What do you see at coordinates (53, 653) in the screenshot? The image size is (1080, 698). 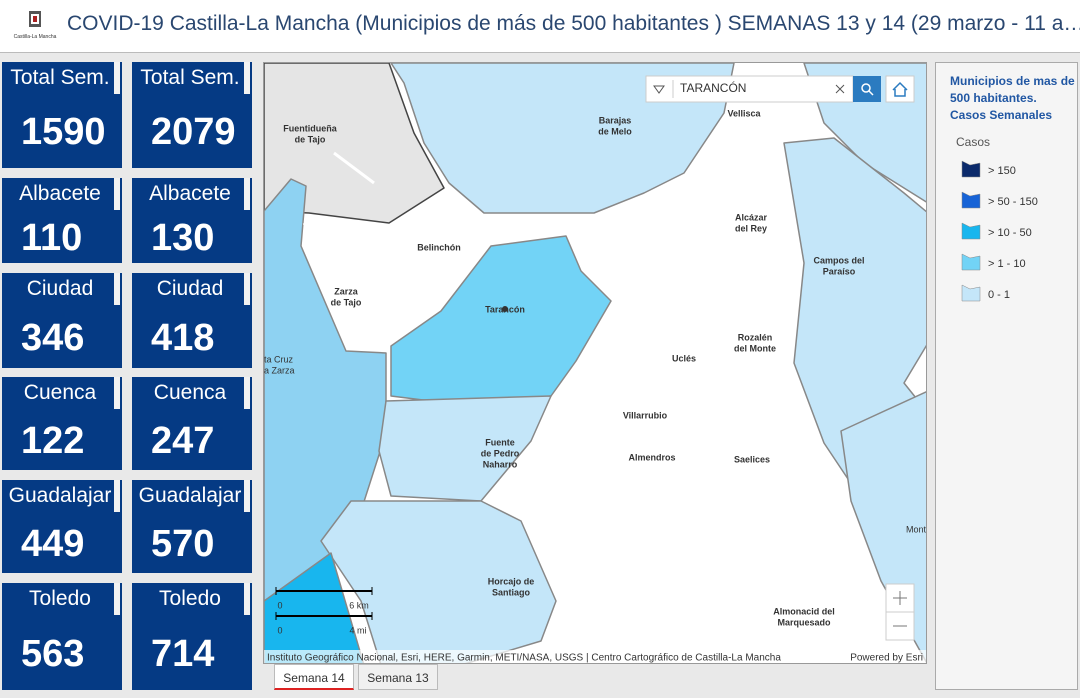 I see `card-value: 563` at bounding box center [53, 653].